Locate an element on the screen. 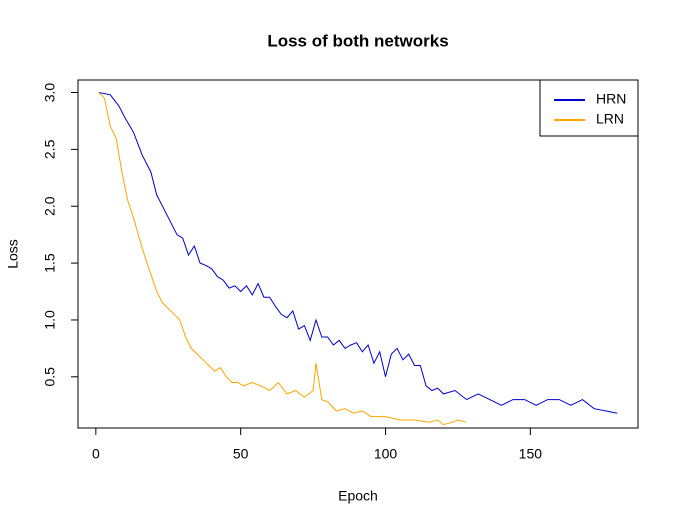  legend-box is located at coordinates (589, 108).